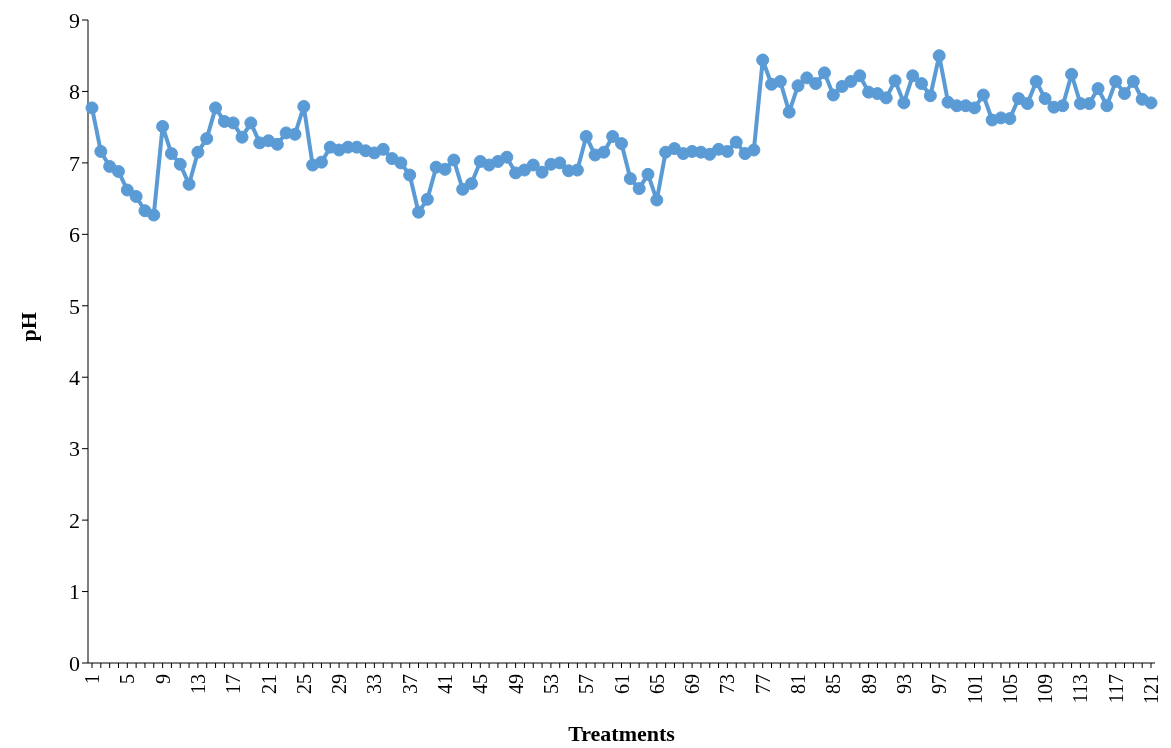 This screenshot has width=1171, height=748. Describe the element at coordinates (74, 520) in the screenshot. I see `y-tick-label: 2` at that location.